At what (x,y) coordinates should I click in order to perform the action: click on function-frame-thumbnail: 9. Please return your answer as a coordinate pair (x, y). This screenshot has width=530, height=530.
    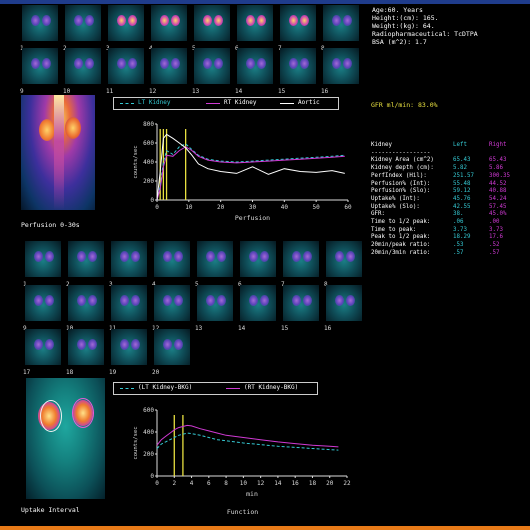
    Looking at the image, I should click on (42, 308).